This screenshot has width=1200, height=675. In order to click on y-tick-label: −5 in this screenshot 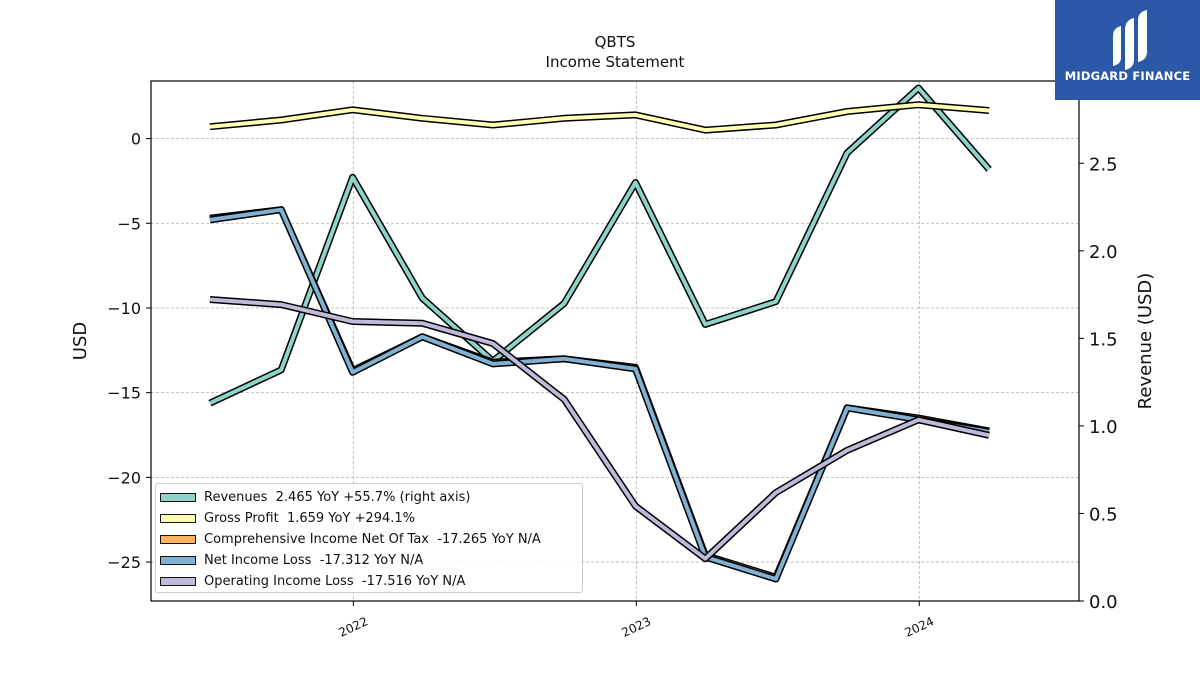, I will do `click(129, 223)`.